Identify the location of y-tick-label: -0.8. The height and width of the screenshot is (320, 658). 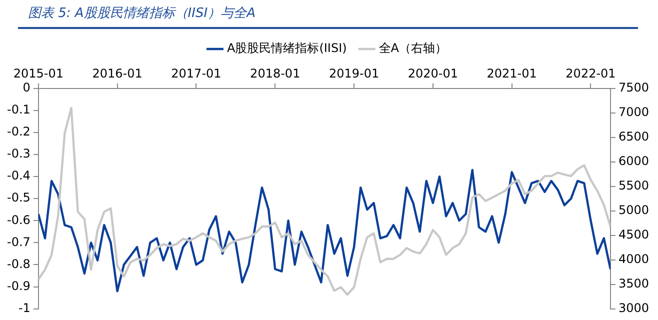
(18, 263).